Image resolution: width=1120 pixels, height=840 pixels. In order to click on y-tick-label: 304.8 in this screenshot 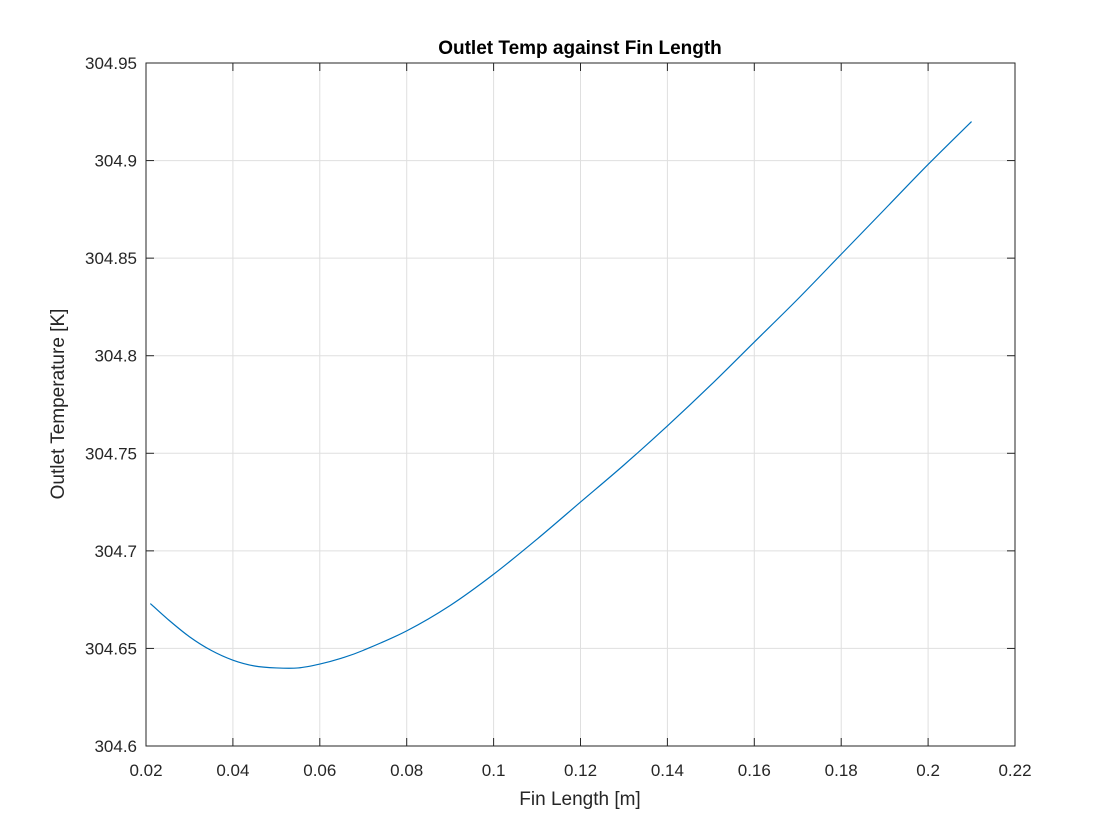, I will do `click(115, 356)`.